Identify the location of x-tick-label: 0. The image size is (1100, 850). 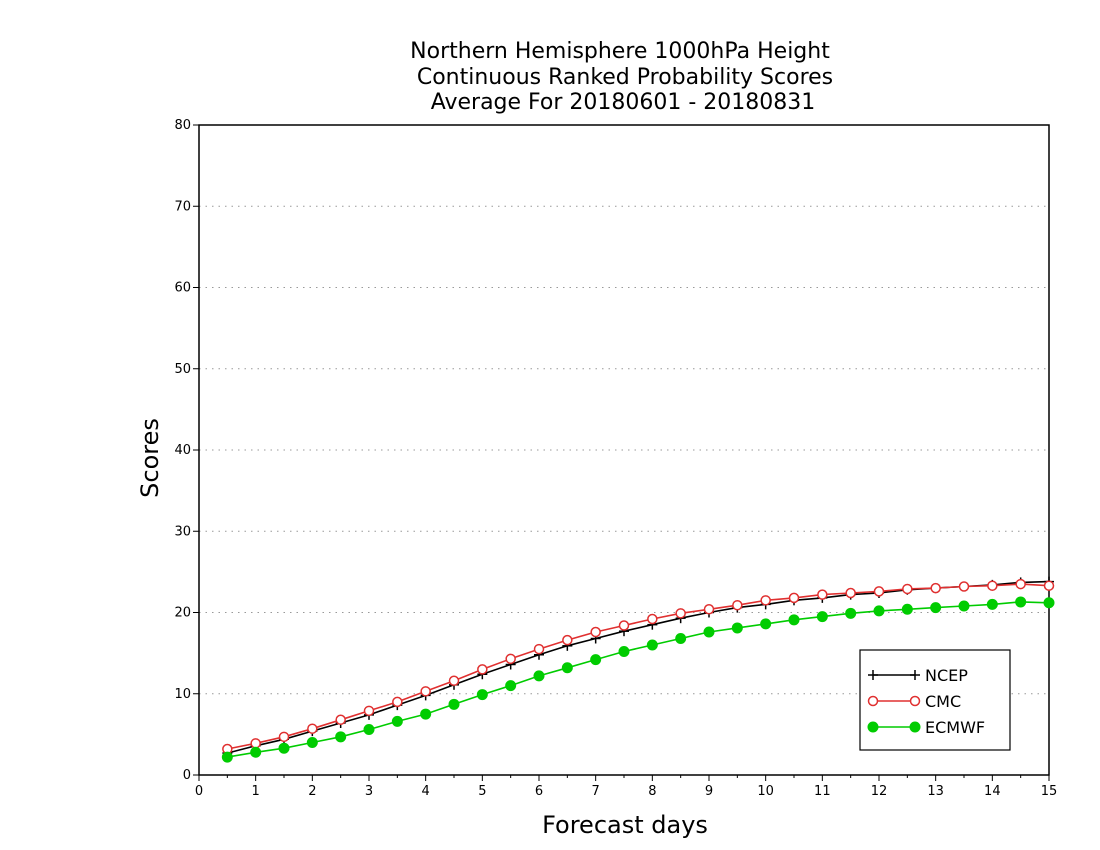
(199, 791).